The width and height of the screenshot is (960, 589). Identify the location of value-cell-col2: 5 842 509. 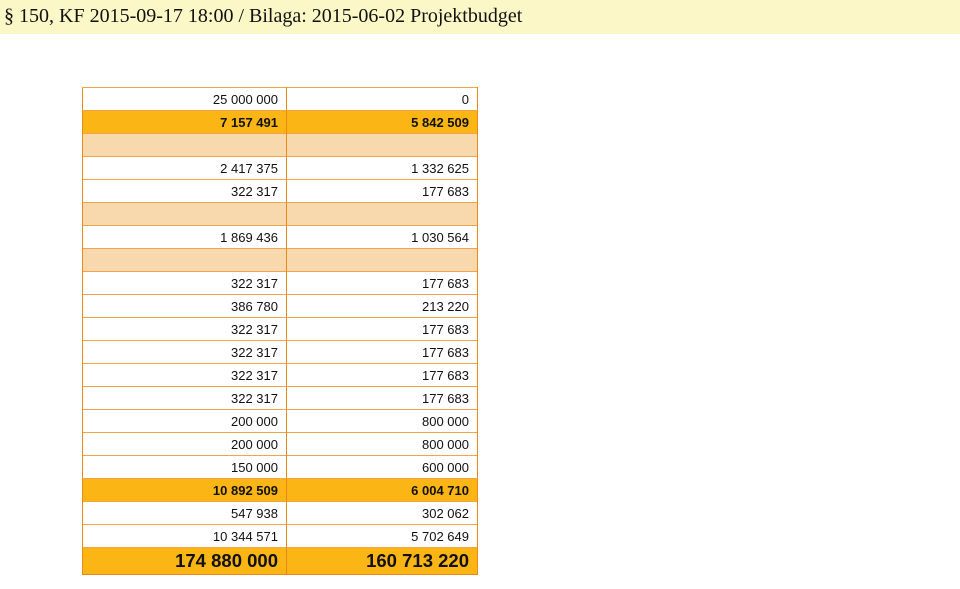
(382, 122).